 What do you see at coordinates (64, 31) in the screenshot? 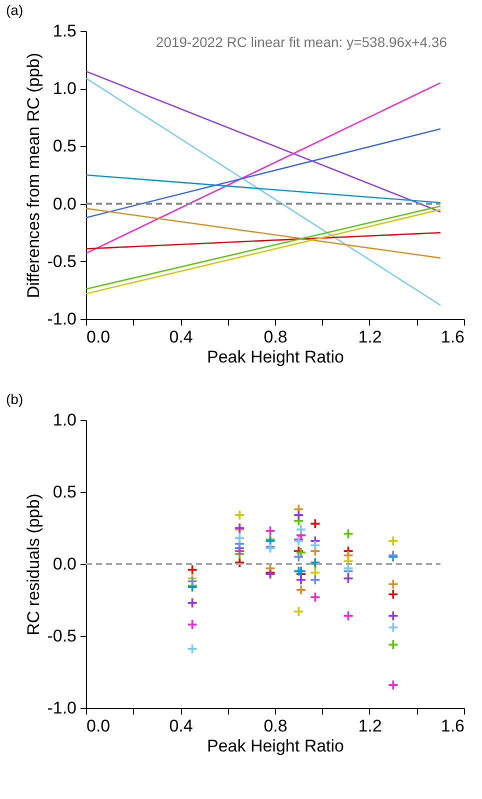
I see `y-tick-label: 1.5` at bounding box center [64, 31].